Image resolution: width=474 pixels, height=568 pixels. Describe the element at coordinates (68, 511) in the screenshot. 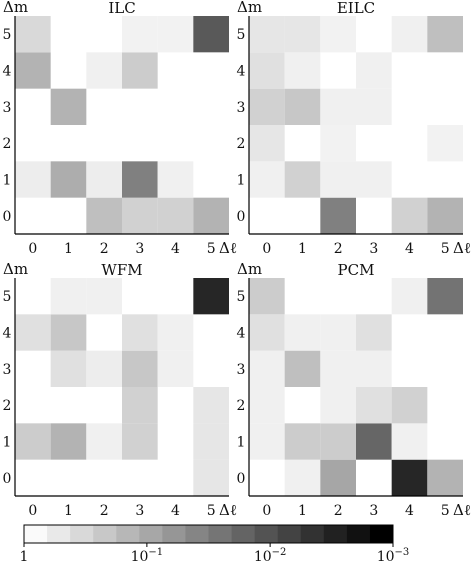

I see `x-tick-label: 1` at that location.